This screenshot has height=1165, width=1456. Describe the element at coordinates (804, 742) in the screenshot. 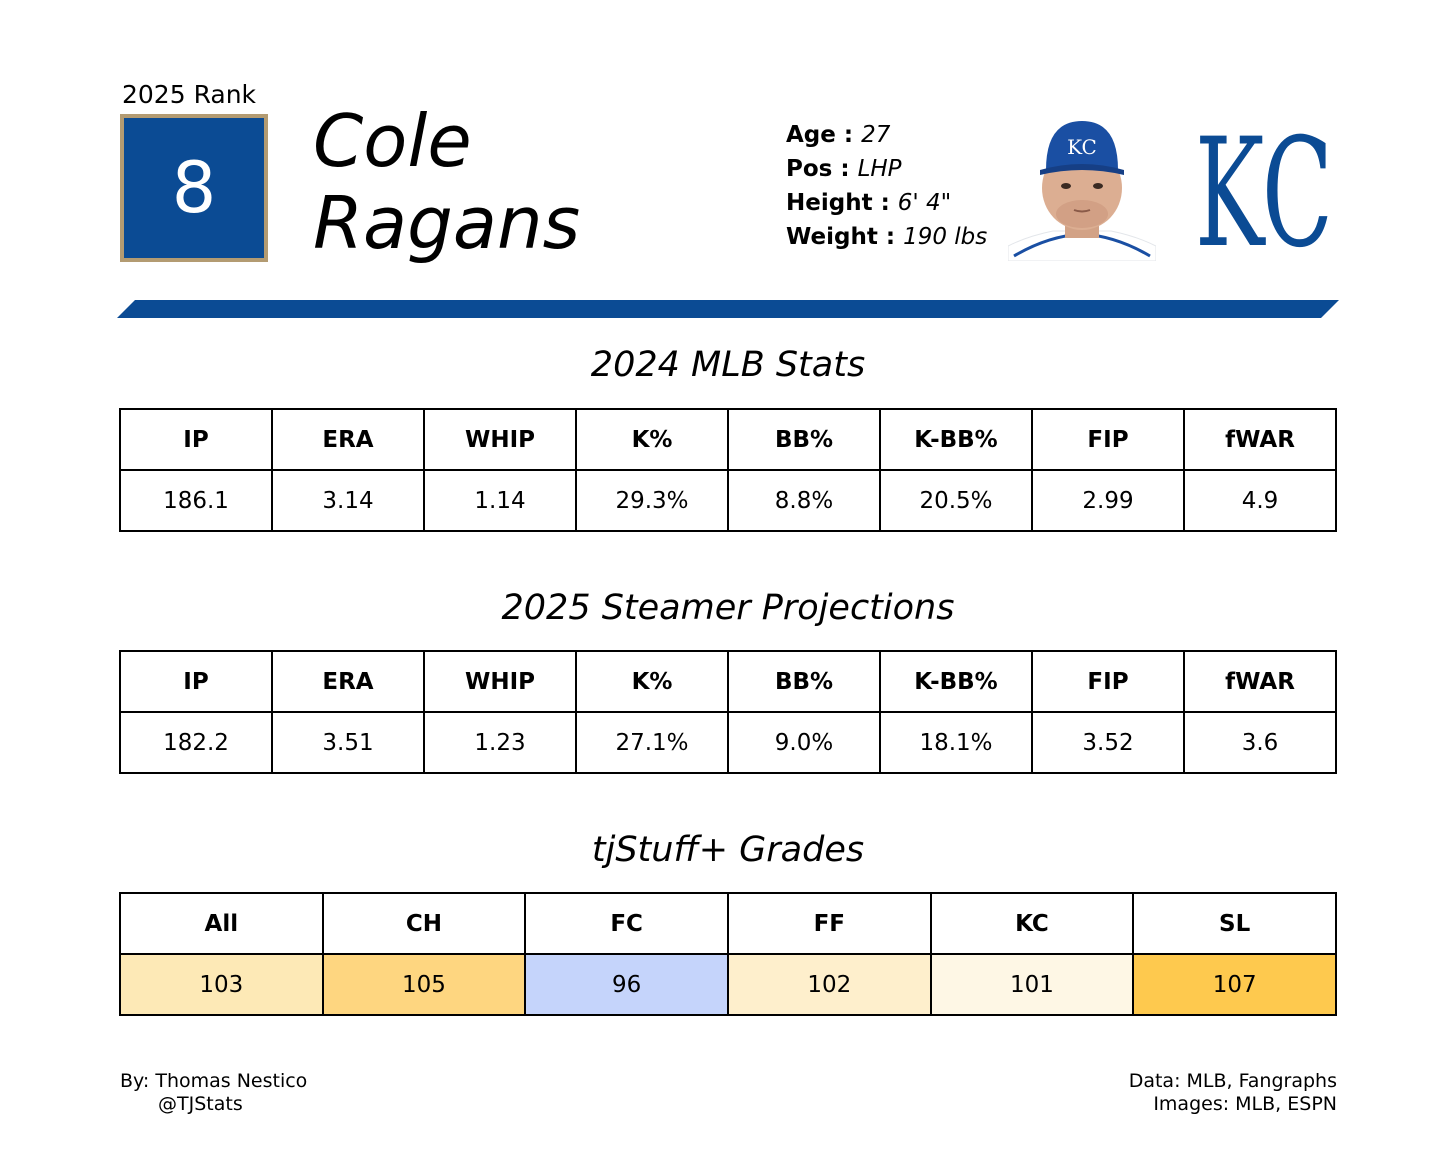

I see `value-bb-pct: 9.0%` at that location.